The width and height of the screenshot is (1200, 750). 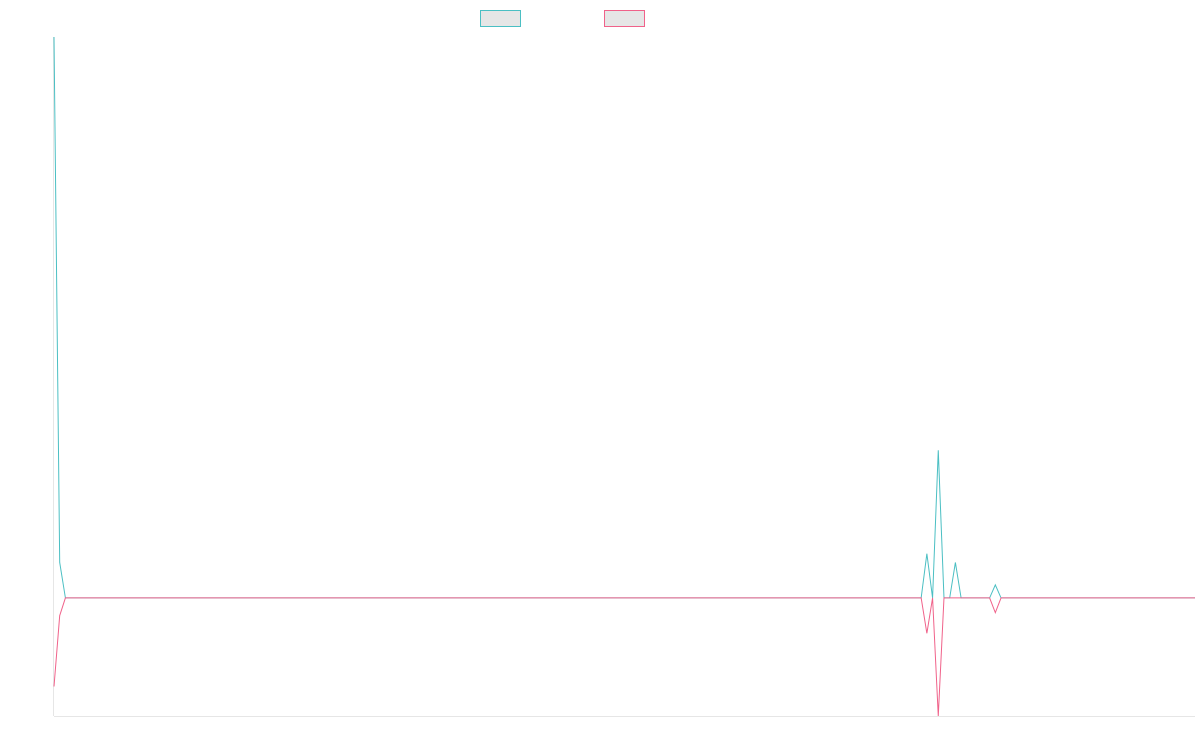 I want to click on chart-legend, so click(x=562, y=18).